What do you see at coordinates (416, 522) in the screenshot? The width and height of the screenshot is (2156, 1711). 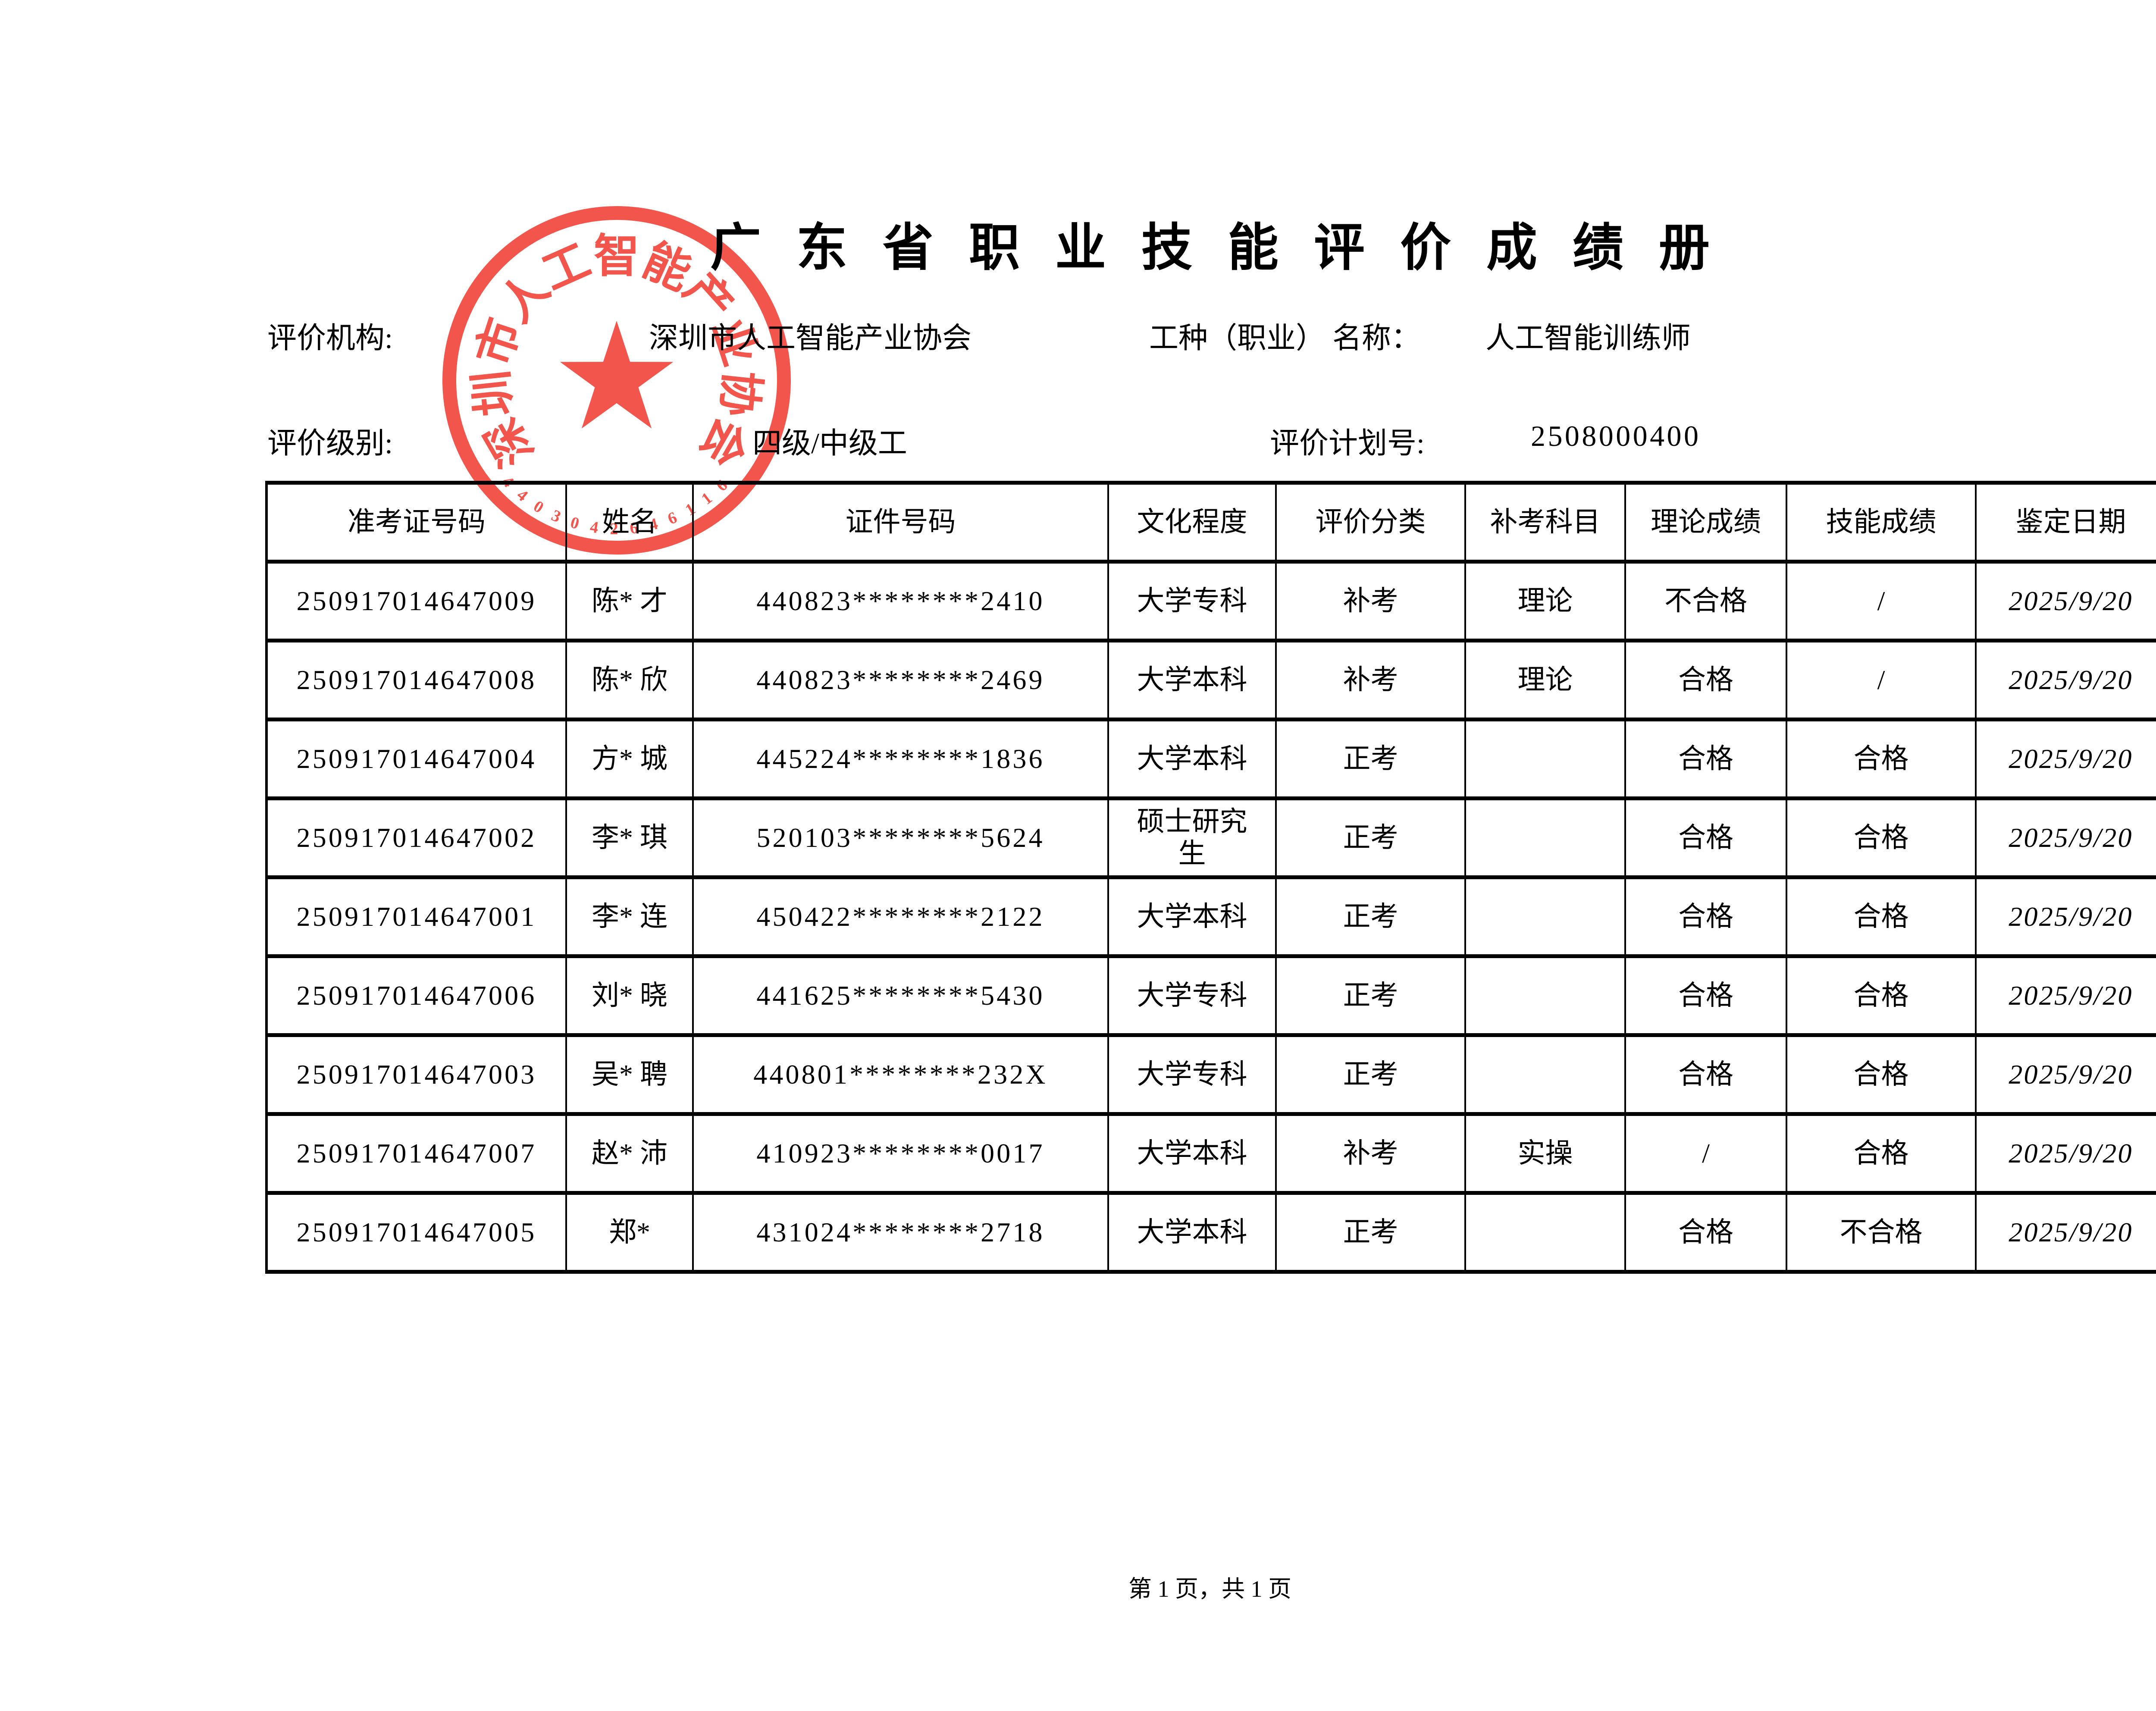 I see `table-header-cell: 准考证号码` at bounding box center [416, 522].